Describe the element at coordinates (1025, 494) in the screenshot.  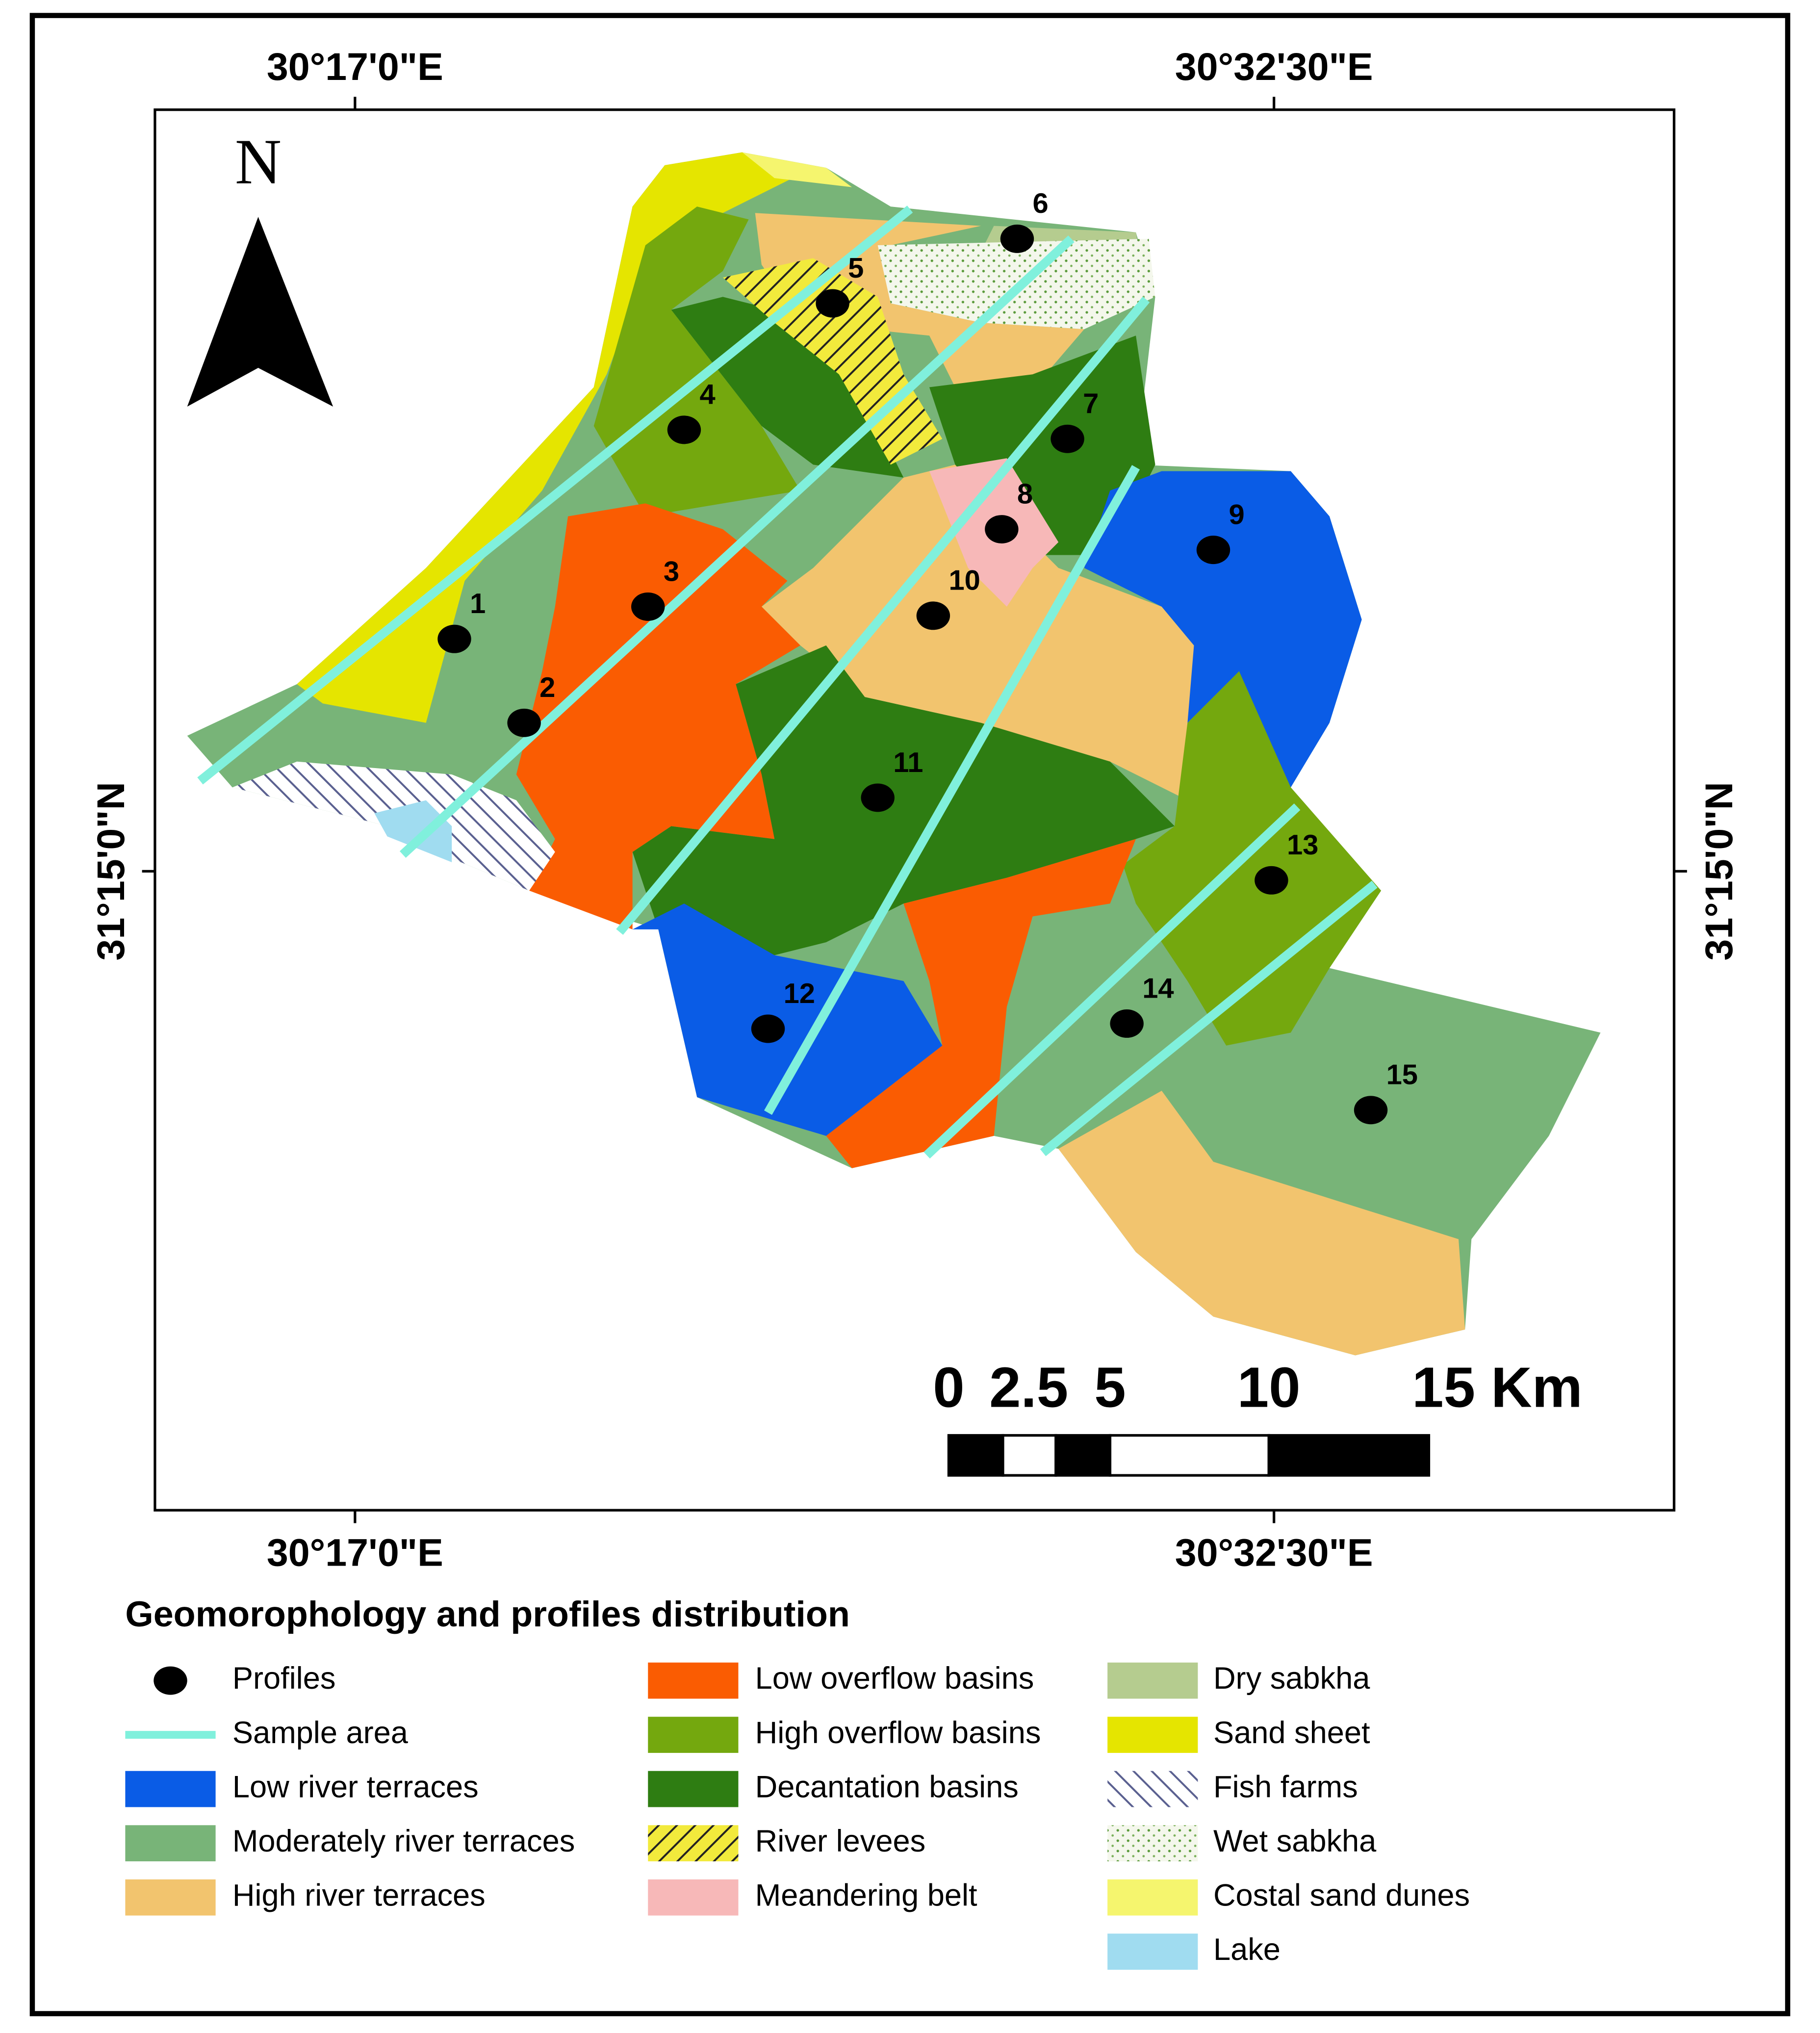
I see `profile-label: 8` at that location.